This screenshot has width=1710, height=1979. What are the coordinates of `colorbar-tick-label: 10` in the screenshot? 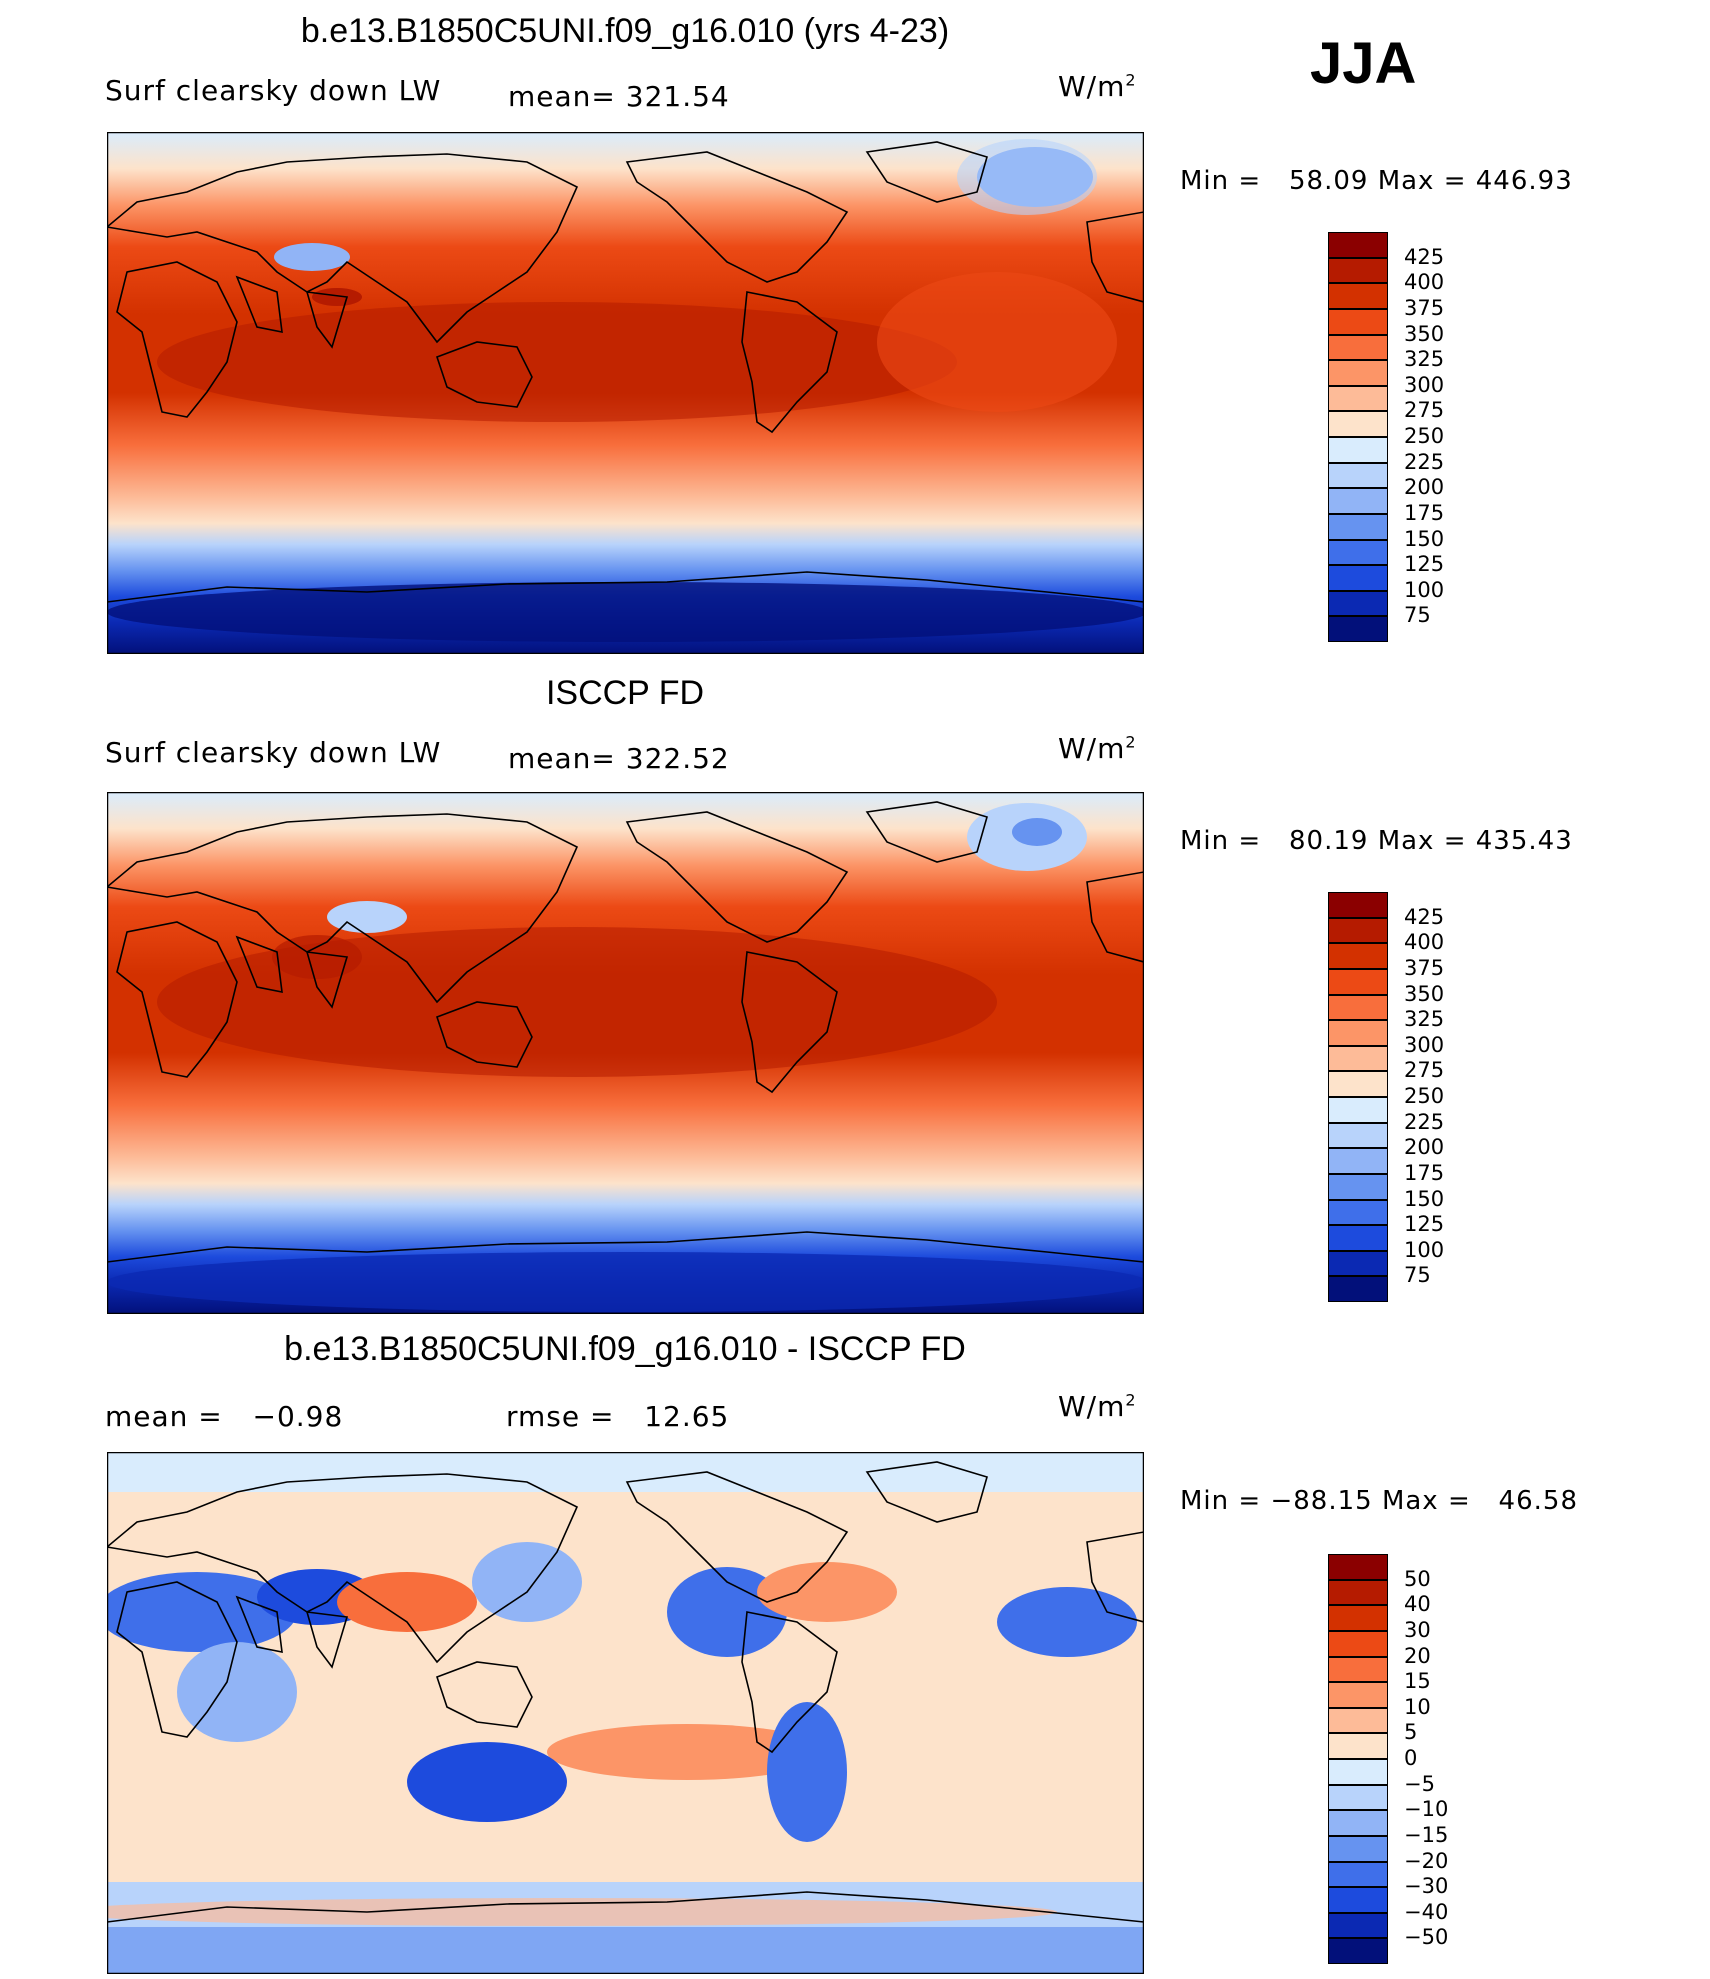 It's located at (1417, 1706).